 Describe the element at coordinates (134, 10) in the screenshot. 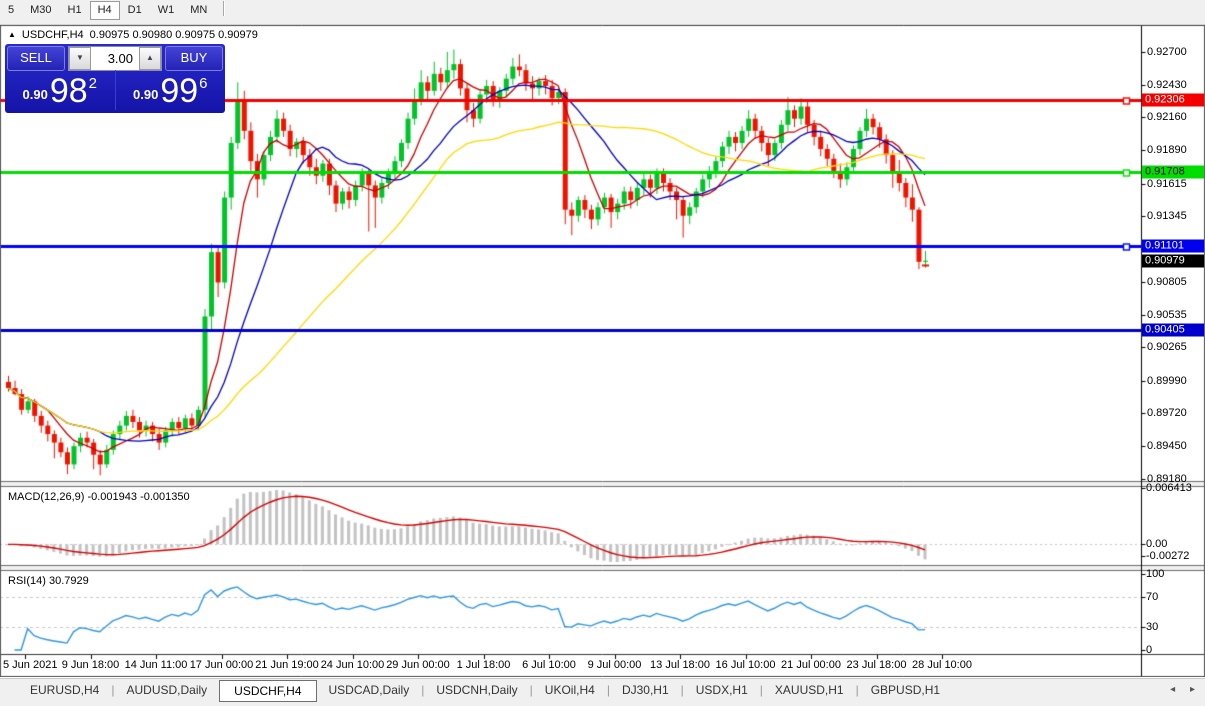

I see `timeframe-button-d1: D1` at that location.